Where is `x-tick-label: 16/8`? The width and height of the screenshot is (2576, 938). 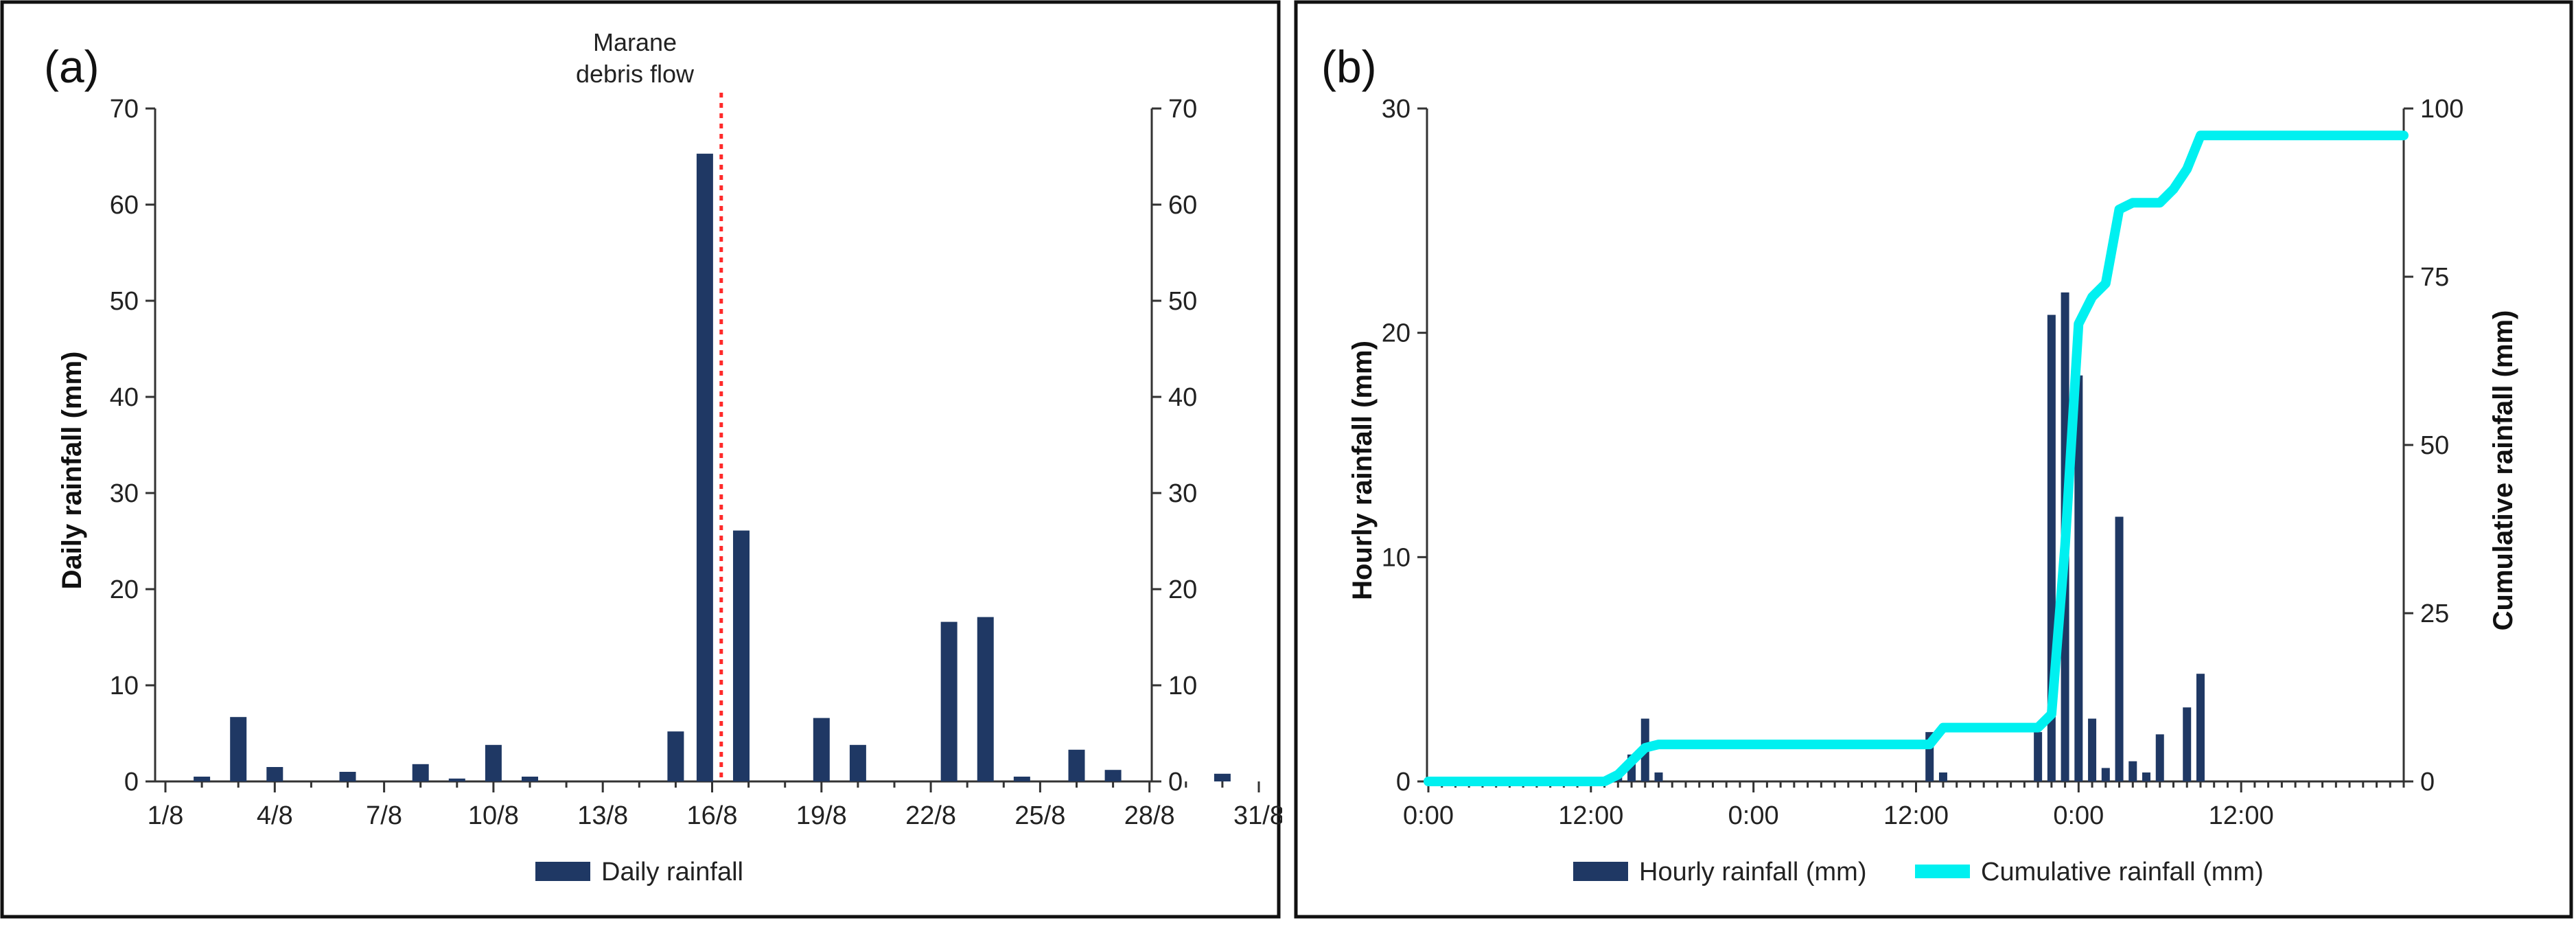
x-tick-label: 16/8 is located at coordinates (712, 815).